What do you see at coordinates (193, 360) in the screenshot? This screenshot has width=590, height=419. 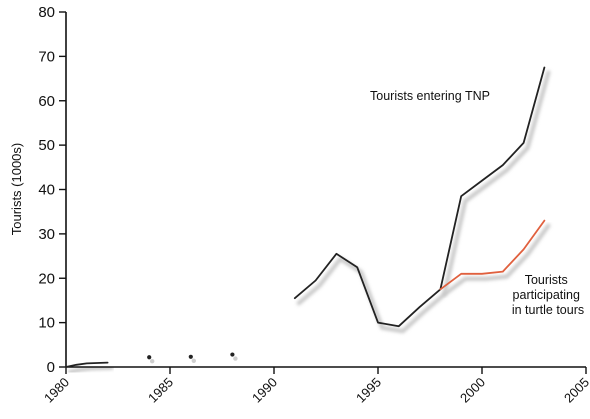 I see `series-0-point-1-shadow` at bounding box center [193, 360].